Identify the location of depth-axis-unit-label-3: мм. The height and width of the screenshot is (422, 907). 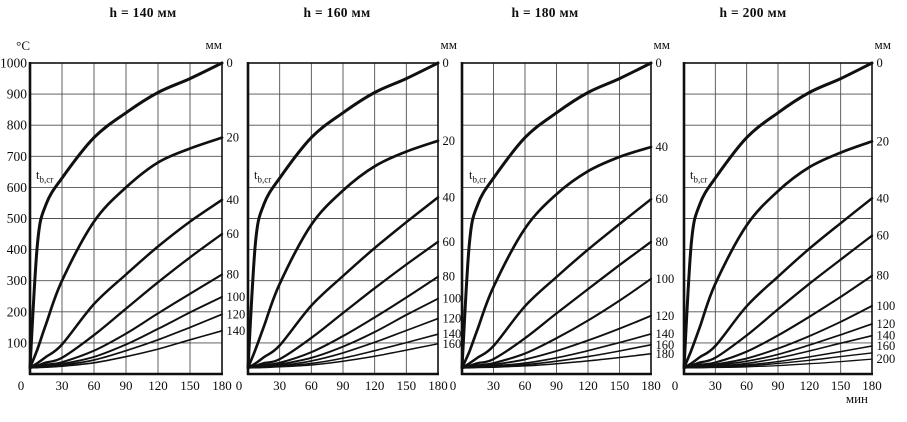
(661, 44).